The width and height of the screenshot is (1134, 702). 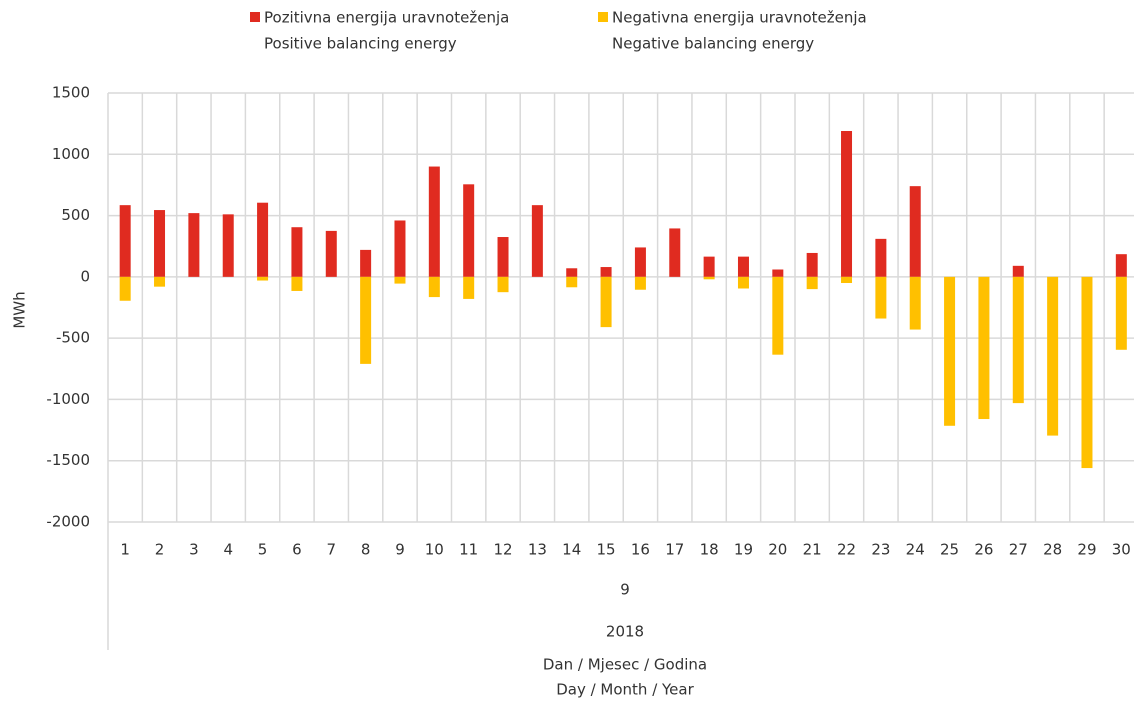 What do you see at coordinates (1121, 550) in the screenshot?
I see `x-tick-label: 30` at bounding box center [1121, 550].